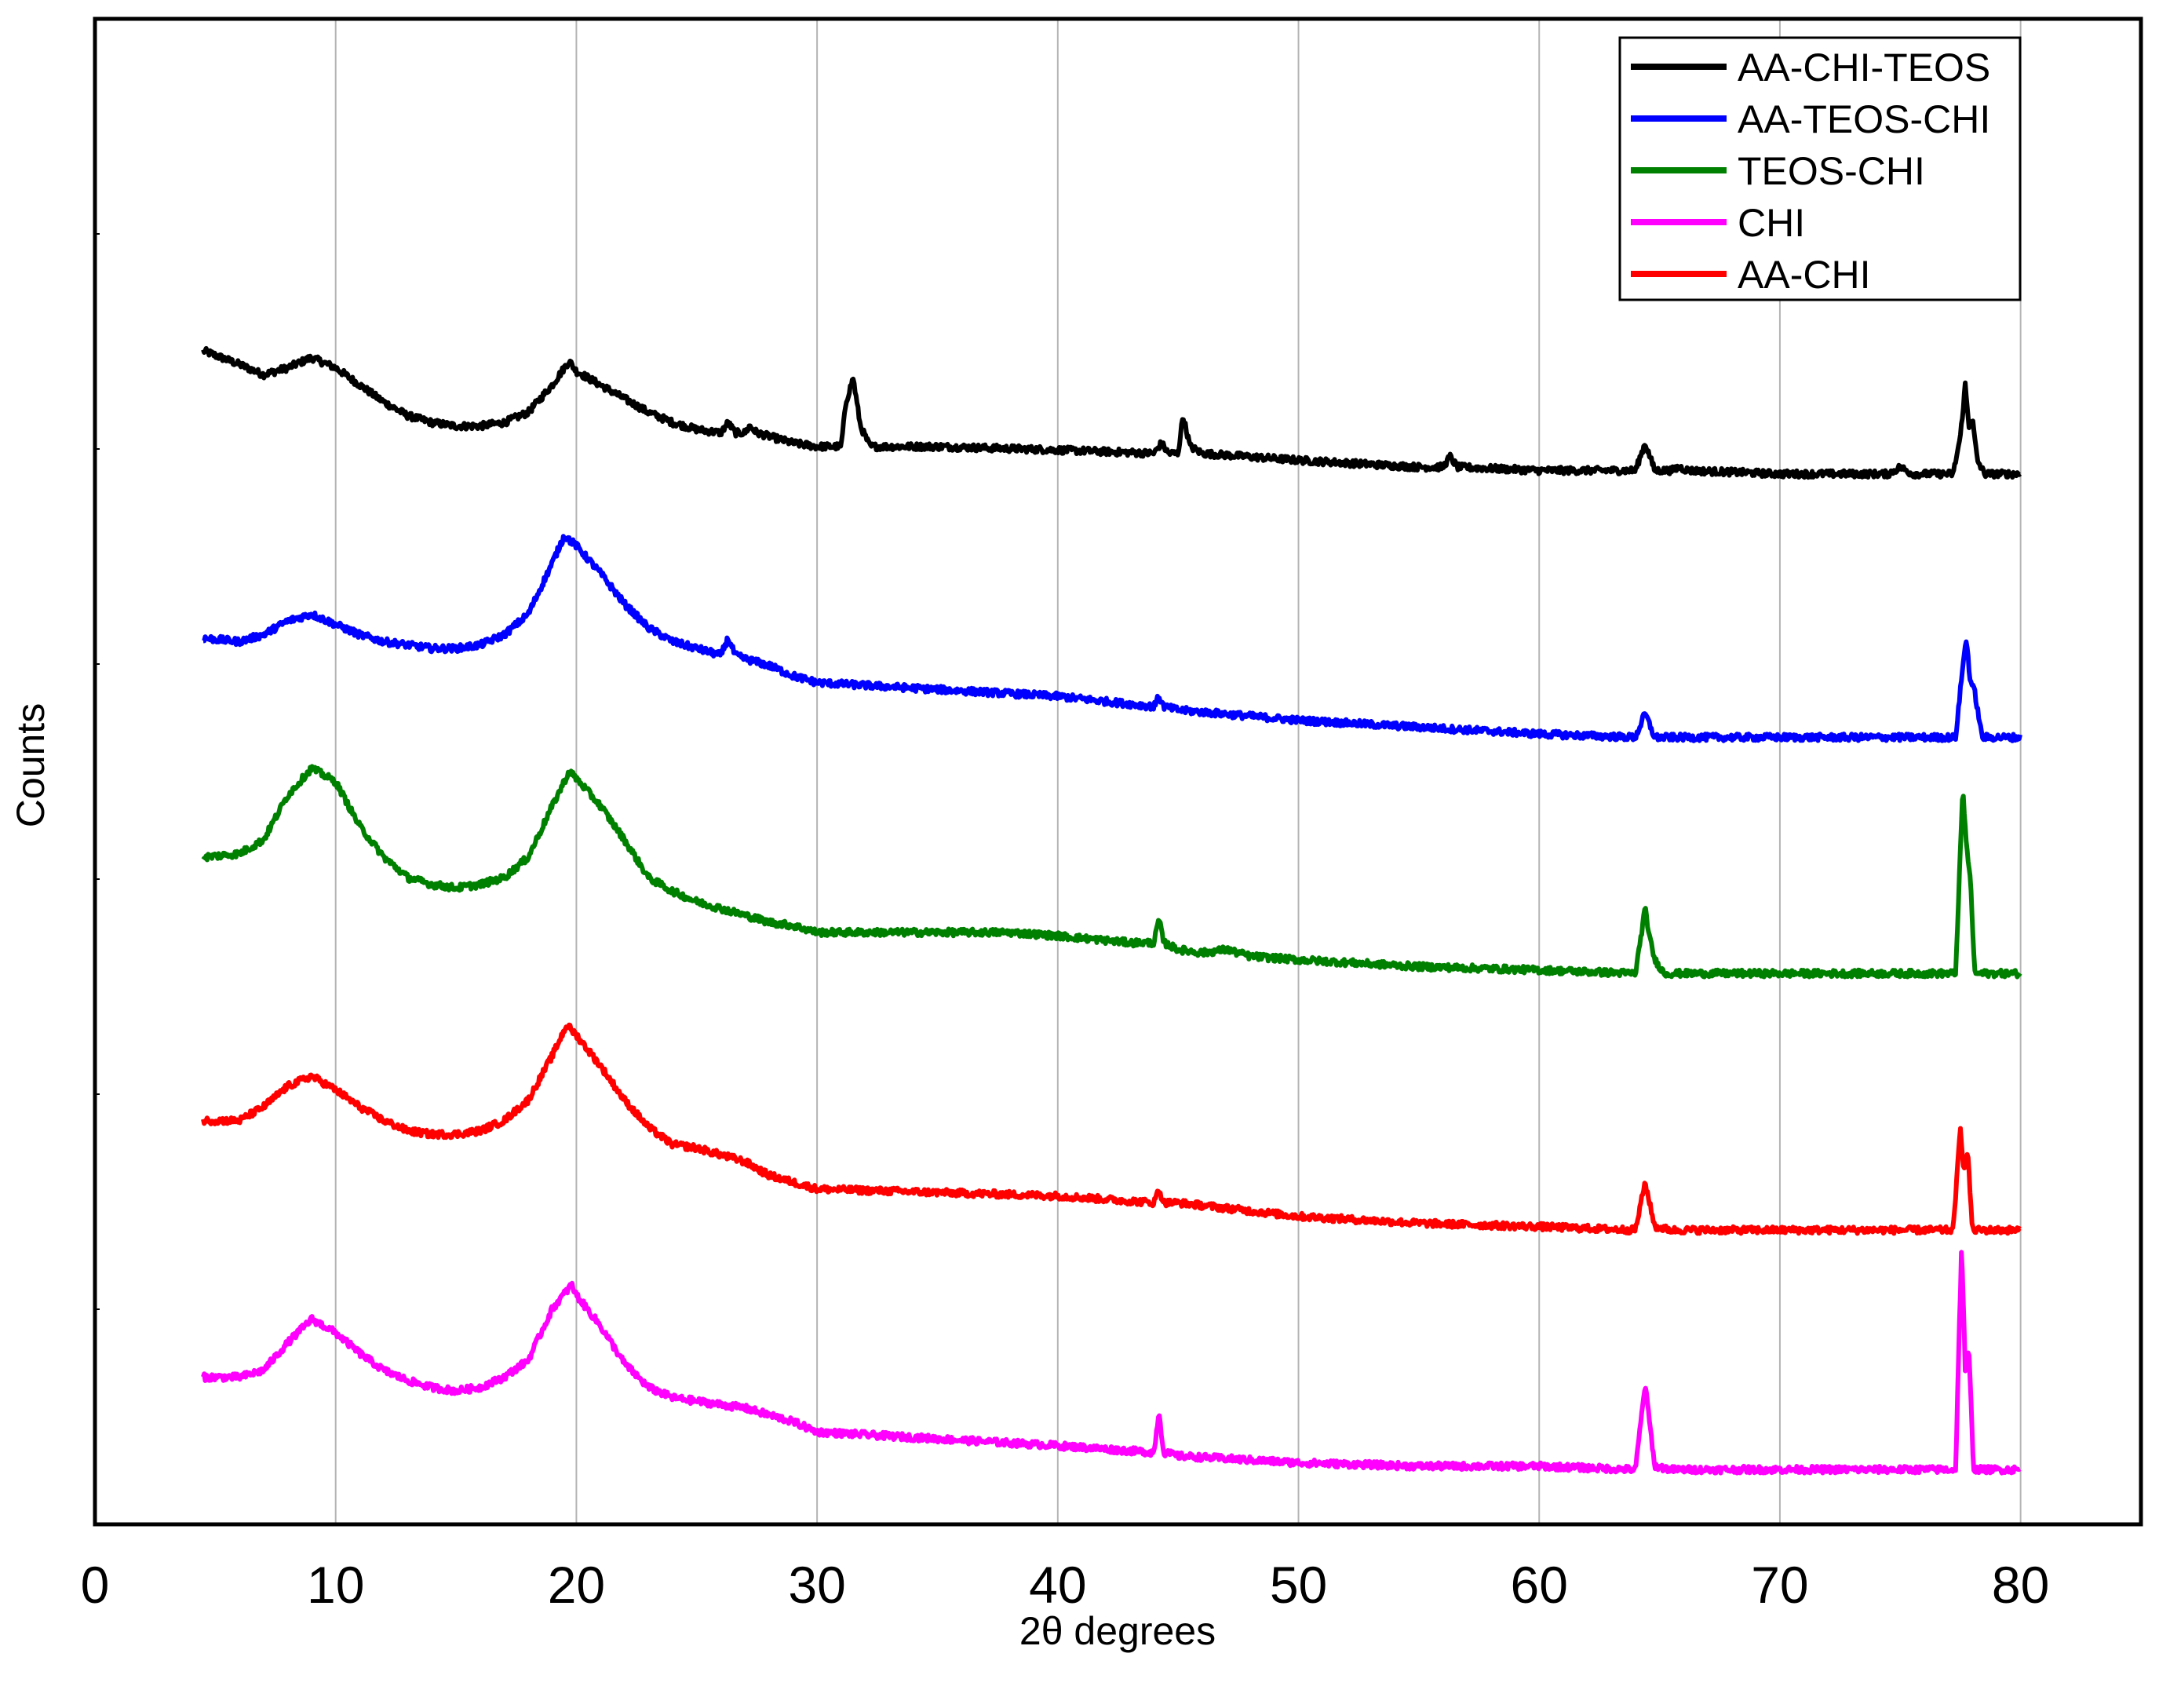 Image resolution: width=2159 pixels, height=1708 pixels. Describe the element at coordinates (335, 1585) in the screenshot. I see `x-tick-label: 10` at that location.